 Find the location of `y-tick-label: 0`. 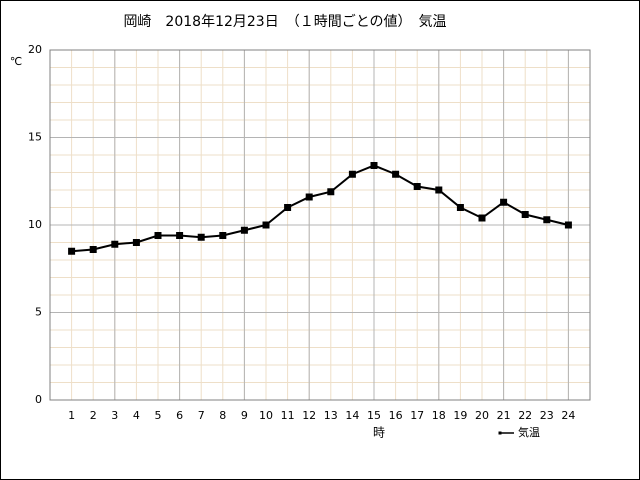

y-tick-label: 0 is located at coordinates (38, 399).